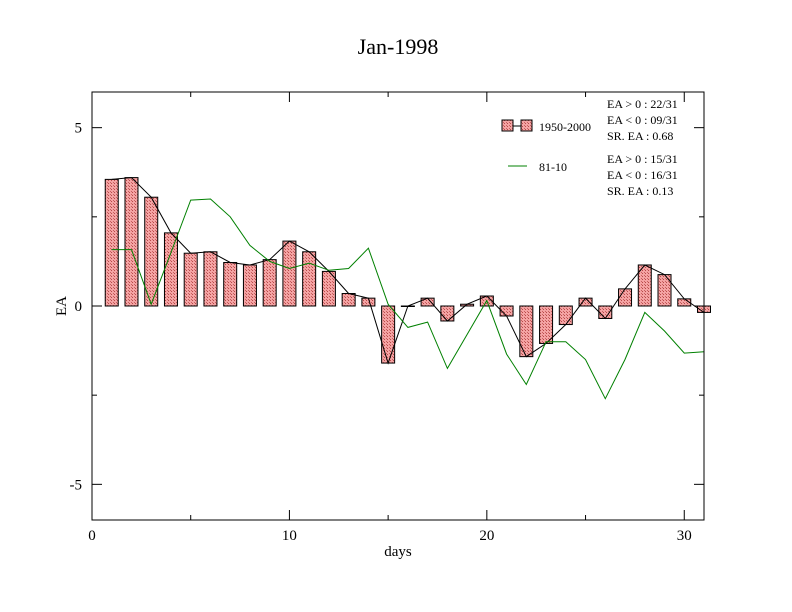  I want to click on legend-stat-81-10-2: SR. EA : 0.13, so click(640, 191).